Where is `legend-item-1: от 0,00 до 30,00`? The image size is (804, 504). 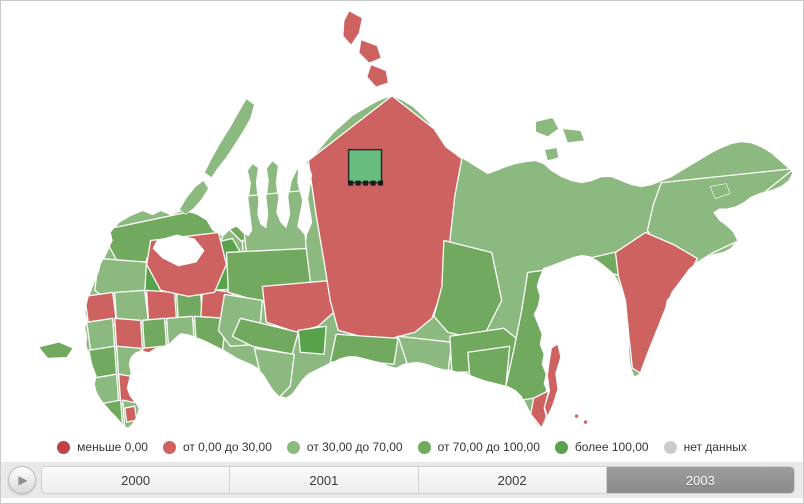
legend-item-1: от 0,00 до 30,00 is located at coordinates (217, 447).